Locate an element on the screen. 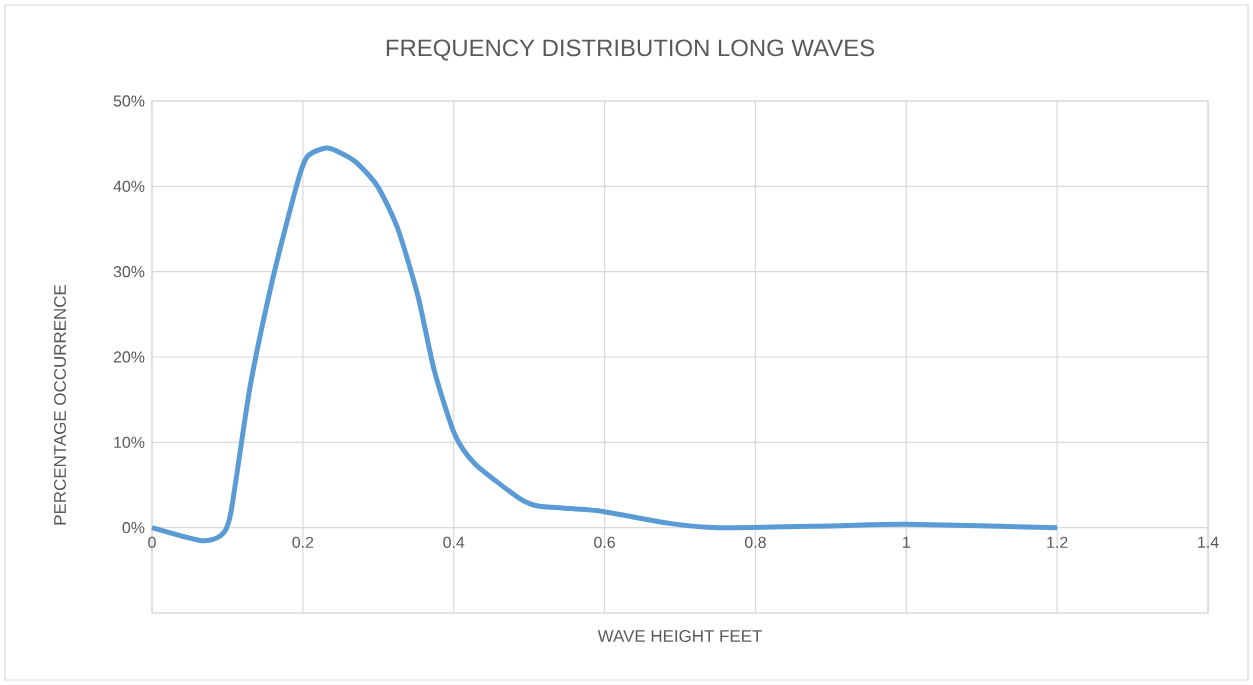  y-tick-label: 30% is located at coordinates (129, 272).